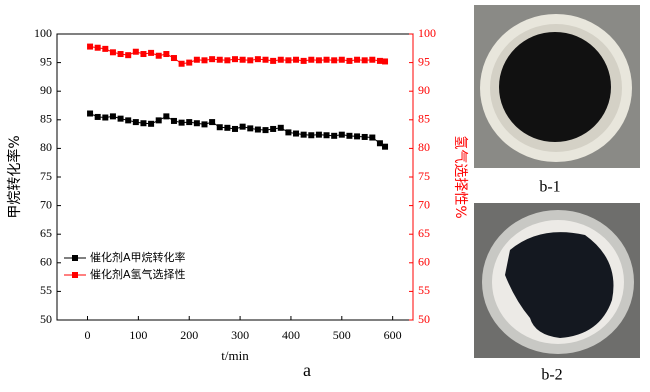  What do you see at coordinates (46, 61) in the screenshot?
I see `y-tick-label: 95` at bounding box center [46, 61].